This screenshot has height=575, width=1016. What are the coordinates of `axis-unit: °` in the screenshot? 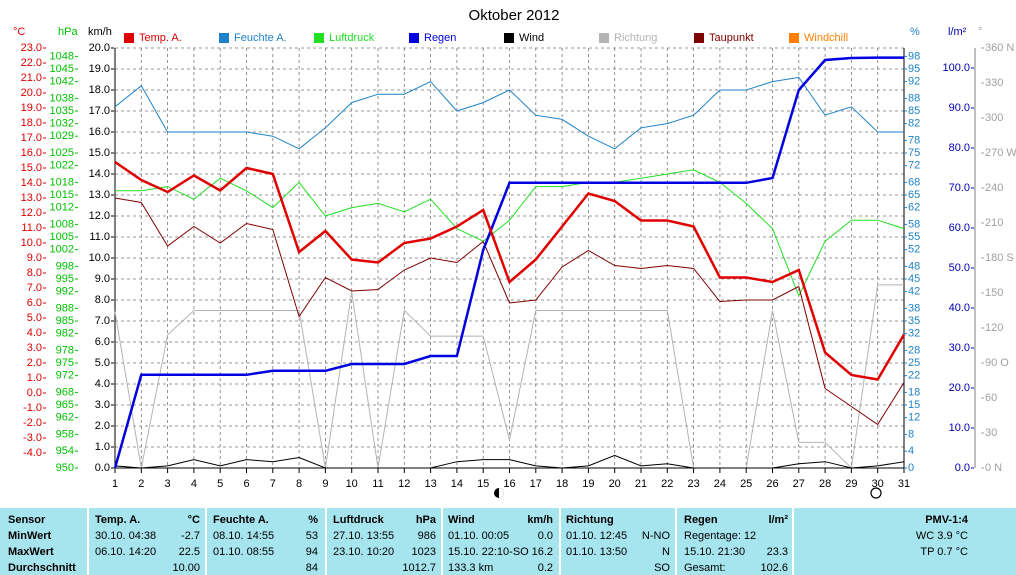 It's located at (980, 32).